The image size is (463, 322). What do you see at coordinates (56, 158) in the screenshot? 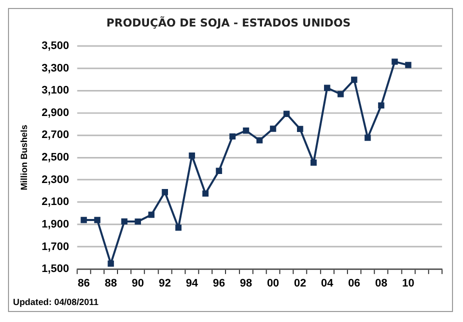
I see `y-tick-label: 2,500` at bounding box center [56, 158].